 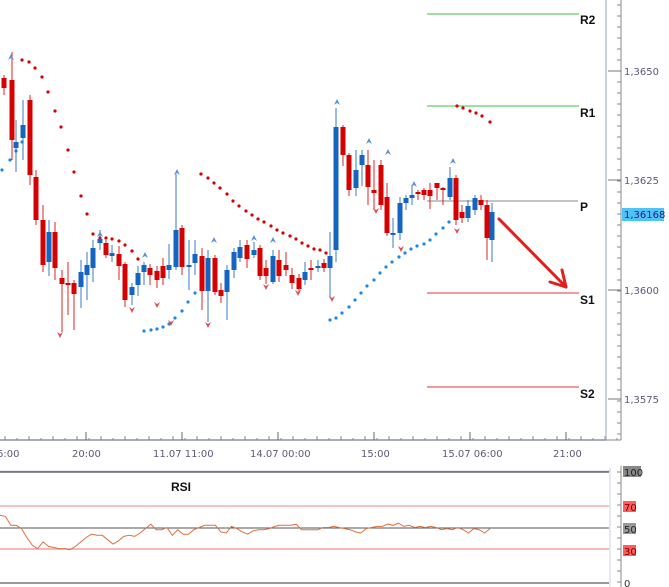 I want to click on r1-label: R1, so click(x=588, y=113).